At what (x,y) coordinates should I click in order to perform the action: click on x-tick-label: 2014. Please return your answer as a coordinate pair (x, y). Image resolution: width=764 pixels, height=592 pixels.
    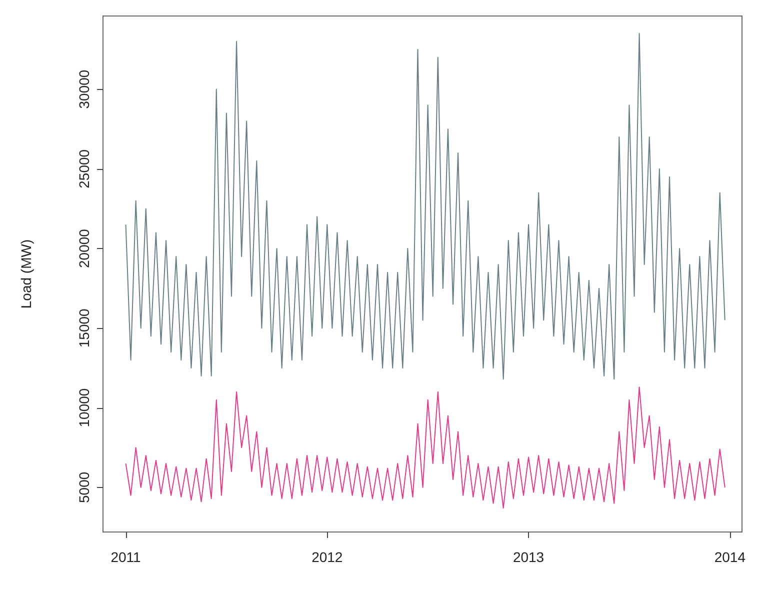
    Looking at the image, I should click on (730, 557).